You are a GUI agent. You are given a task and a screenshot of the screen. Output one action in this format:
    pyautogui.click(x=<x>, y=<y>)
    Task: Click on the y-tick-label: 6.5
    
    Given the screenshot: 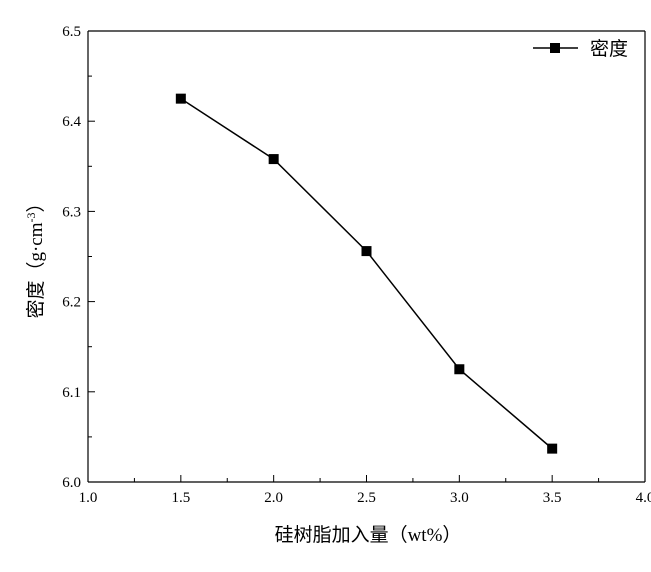 What is the action you would take?
    pyautogui.click(x=71, y=32)
    